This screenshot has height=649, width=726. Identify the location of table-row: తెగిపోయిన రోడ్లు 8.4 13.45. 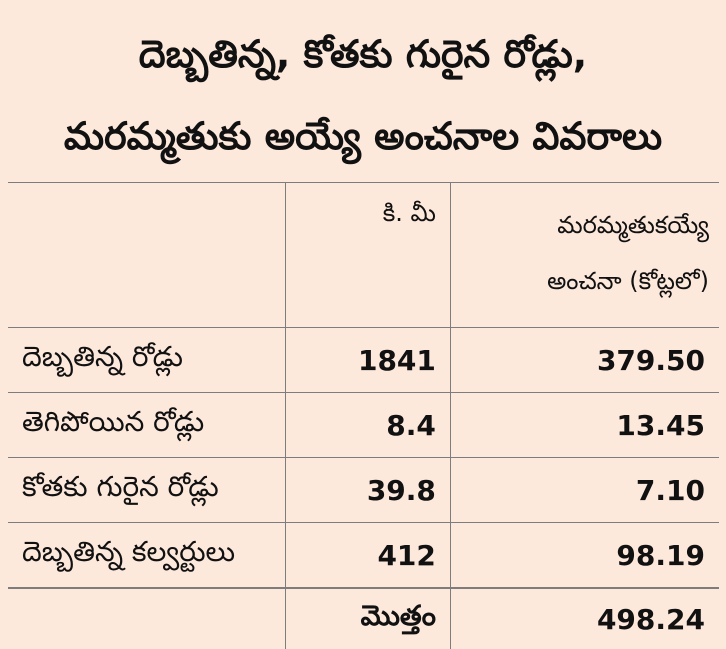
(363, 425).